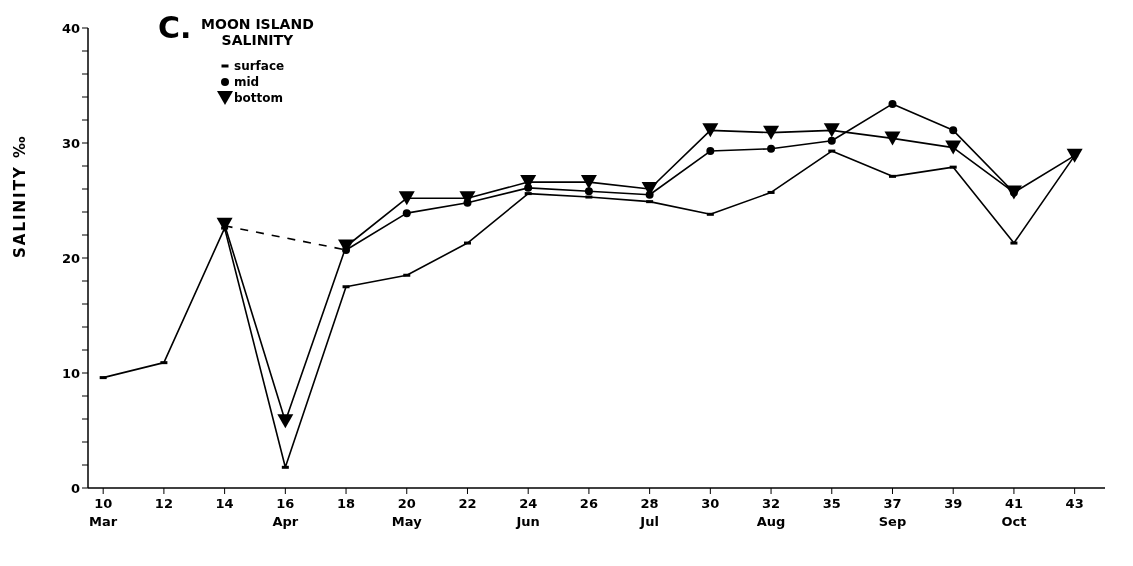  What do you see at coordinates (407, 512) in the screenshot?
I see `x-tick-label: 20 May` at bounding box center [407, 512].